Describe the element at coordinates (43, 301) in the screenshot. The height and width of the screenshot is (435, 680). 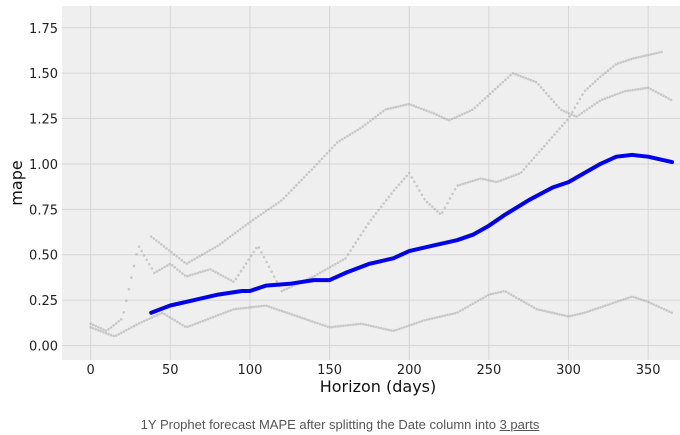
I see `y-tick-label: 0.25` at that location.